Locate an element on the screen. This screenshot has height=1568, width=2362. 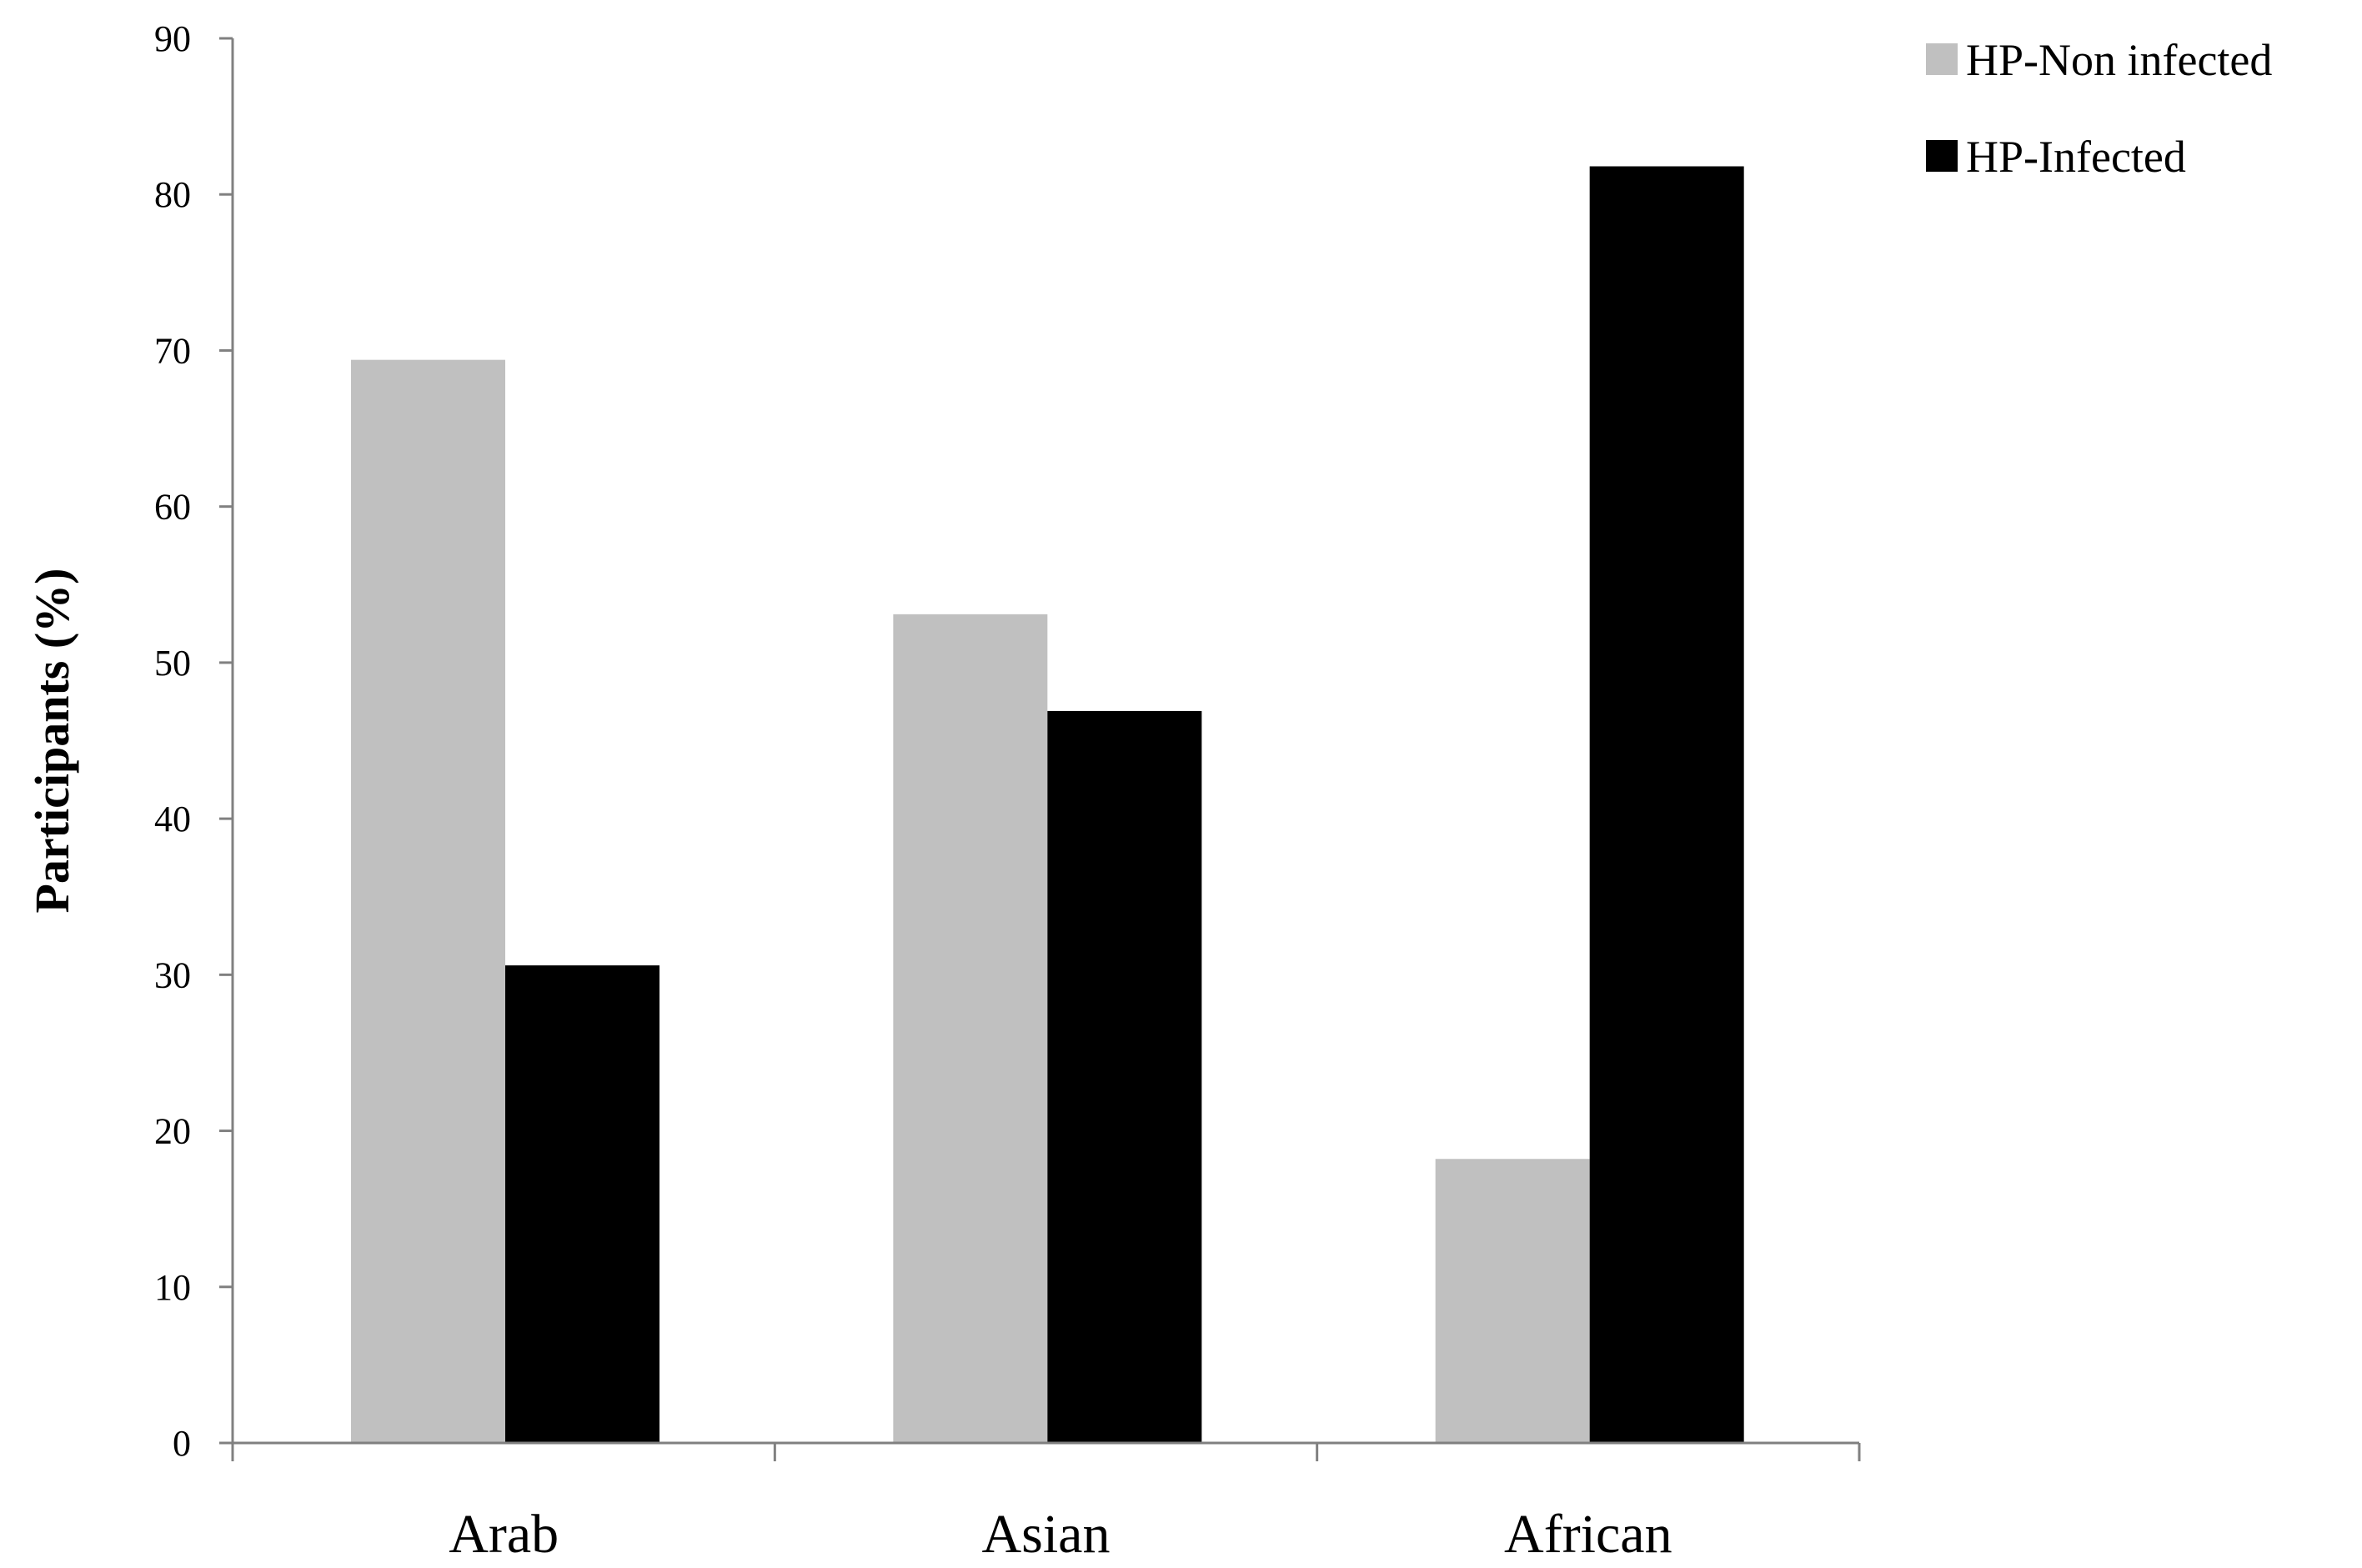
category-label: African is located at coordinates (1588, 1534).